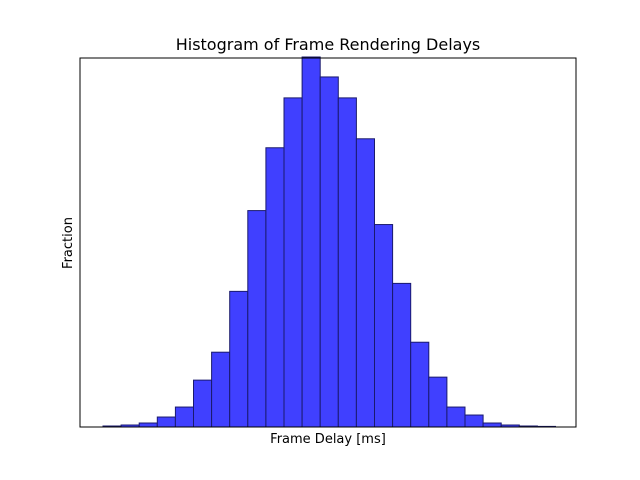 The width and height of the screenshot is (640, 480). What do you see at coordinates (328, 44) in the screenshot?
I see `chart-title: Histogram of Frame Rendering Delays` at bounding box center [328, 44].